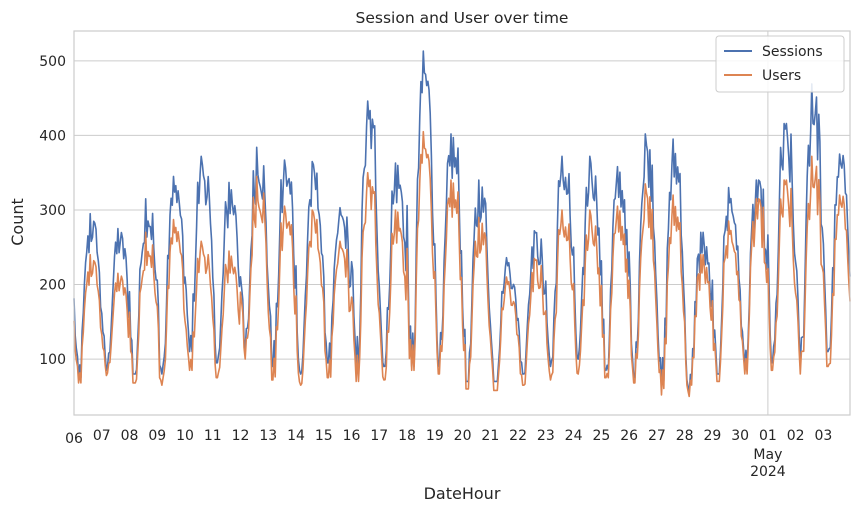 This screenshot has height=514, width=859. Describe the element at coordinates (130, 436) in the screenshot. I see `x-tick-label: 08` at that location.